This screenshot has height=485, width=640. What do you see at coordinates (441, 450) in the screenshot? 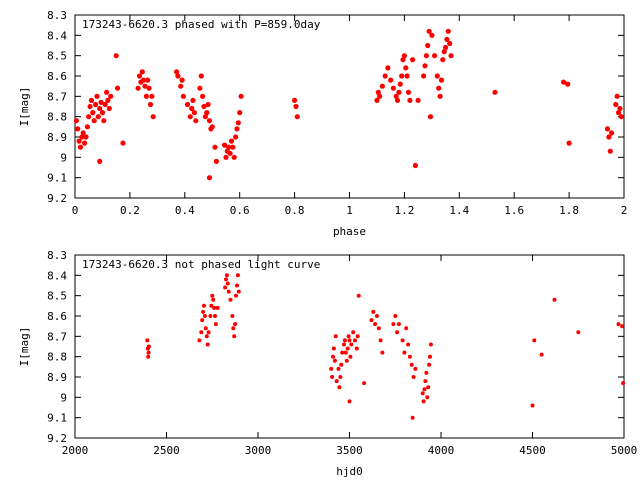
I see `x-tick-label: 4000` at bounding box center [441, 450].